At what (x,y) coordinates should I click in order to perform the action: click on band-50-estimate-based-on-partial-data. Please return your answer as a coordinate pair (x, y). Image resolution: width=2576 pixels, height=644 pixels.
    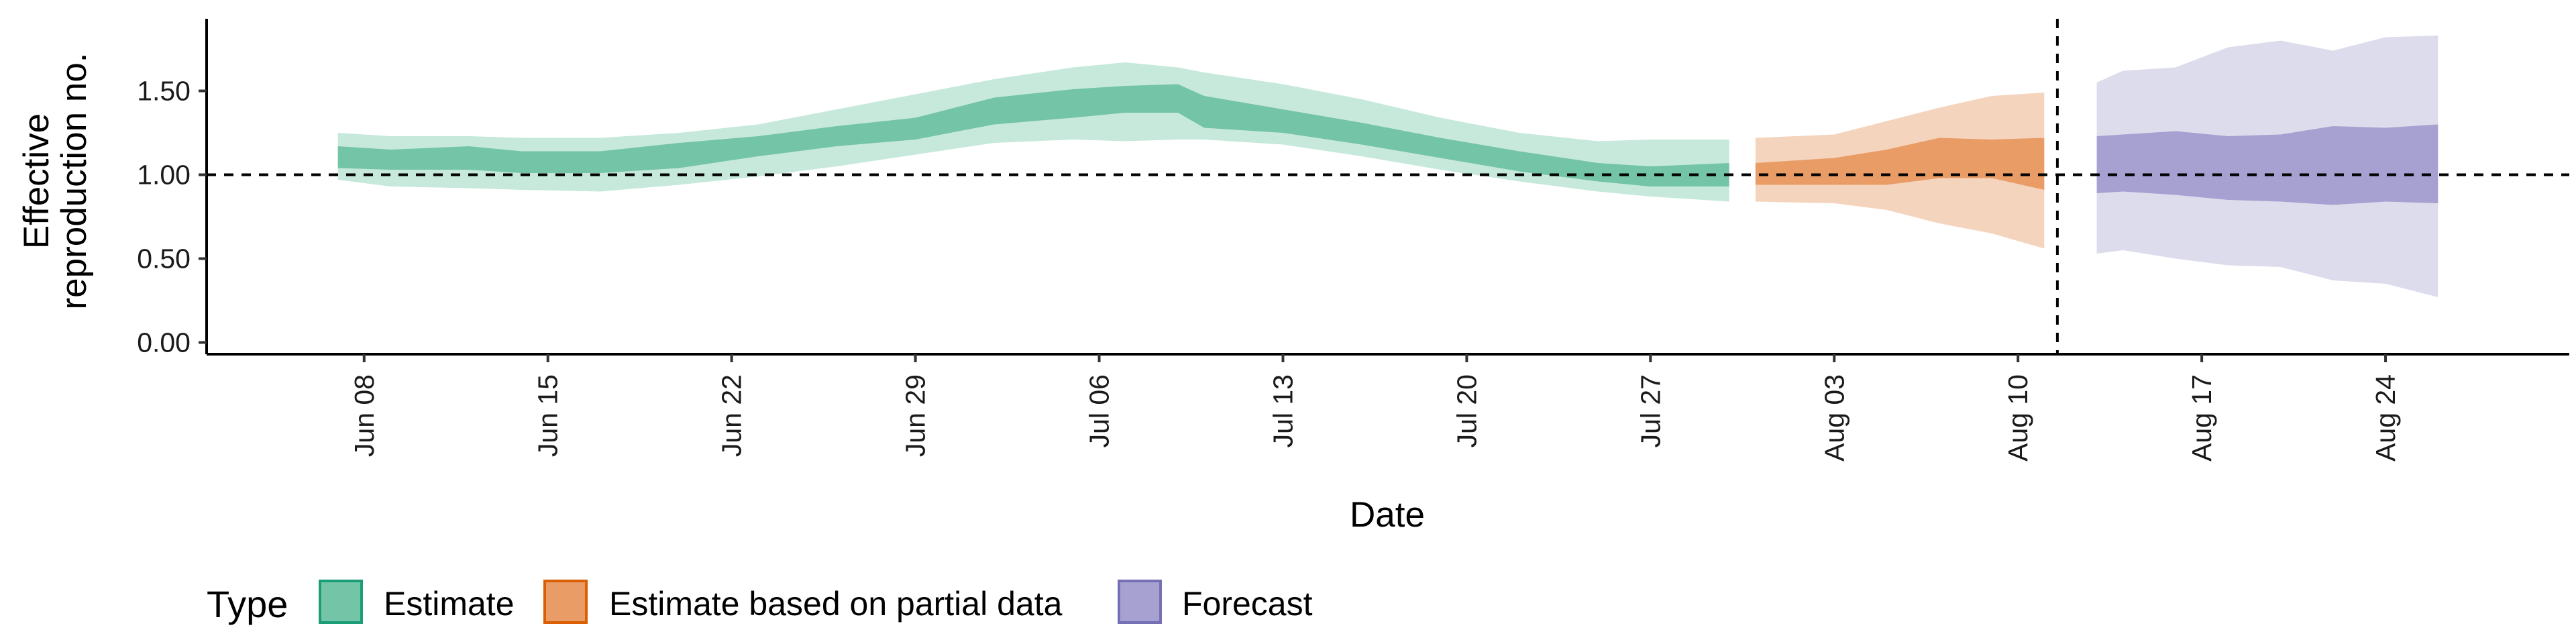
    Looking at the image, I should click on (1900, 164).